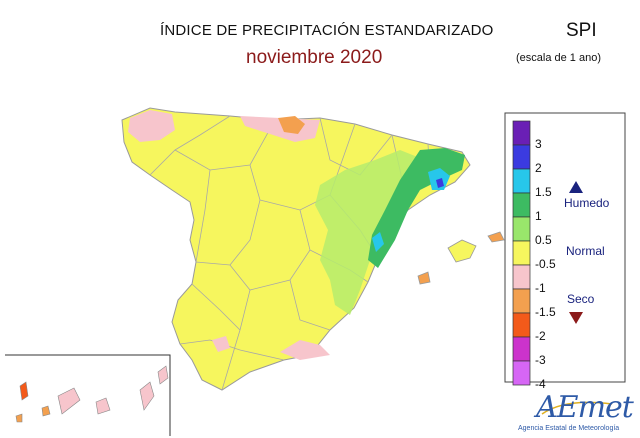  Describe the element at coordinates (69, 401) in the screenshot. I see `canary-tenerife` at that location.